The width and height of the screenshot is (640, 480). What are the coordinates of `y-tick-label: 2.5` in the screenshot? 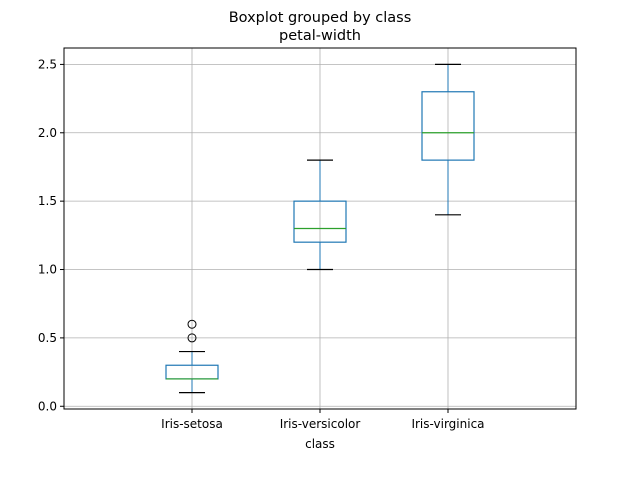 It's located at (47, 64).